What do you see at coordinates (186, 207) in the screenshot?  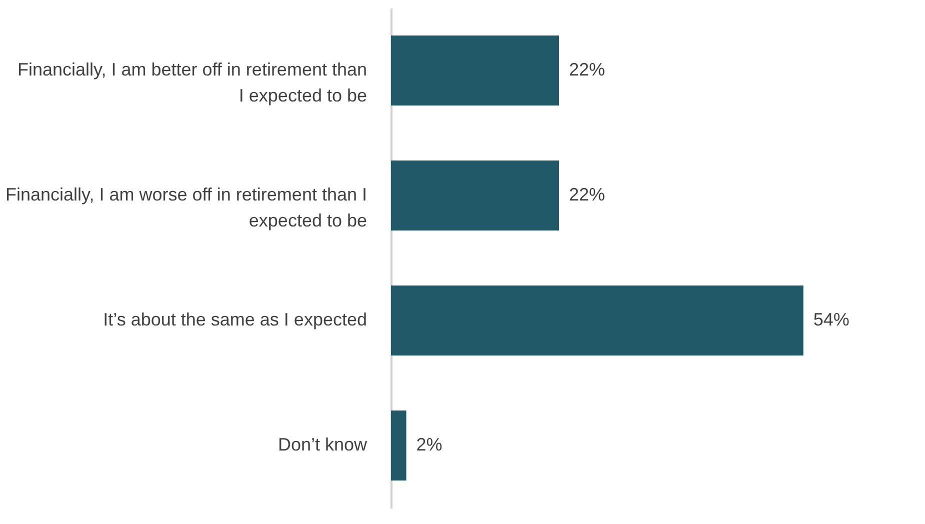 I see `y-tick-label: Financially, I am worse off in retirement than I expected to be` at bounding box center [186, 207].